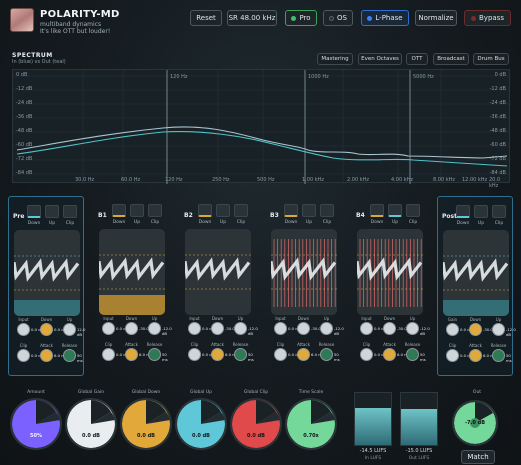 The image size is (521, 465). Describe the element at coordinates (380, 59) in the screenshot. I see `preset-even-octaves: Even Octaves` at that location.